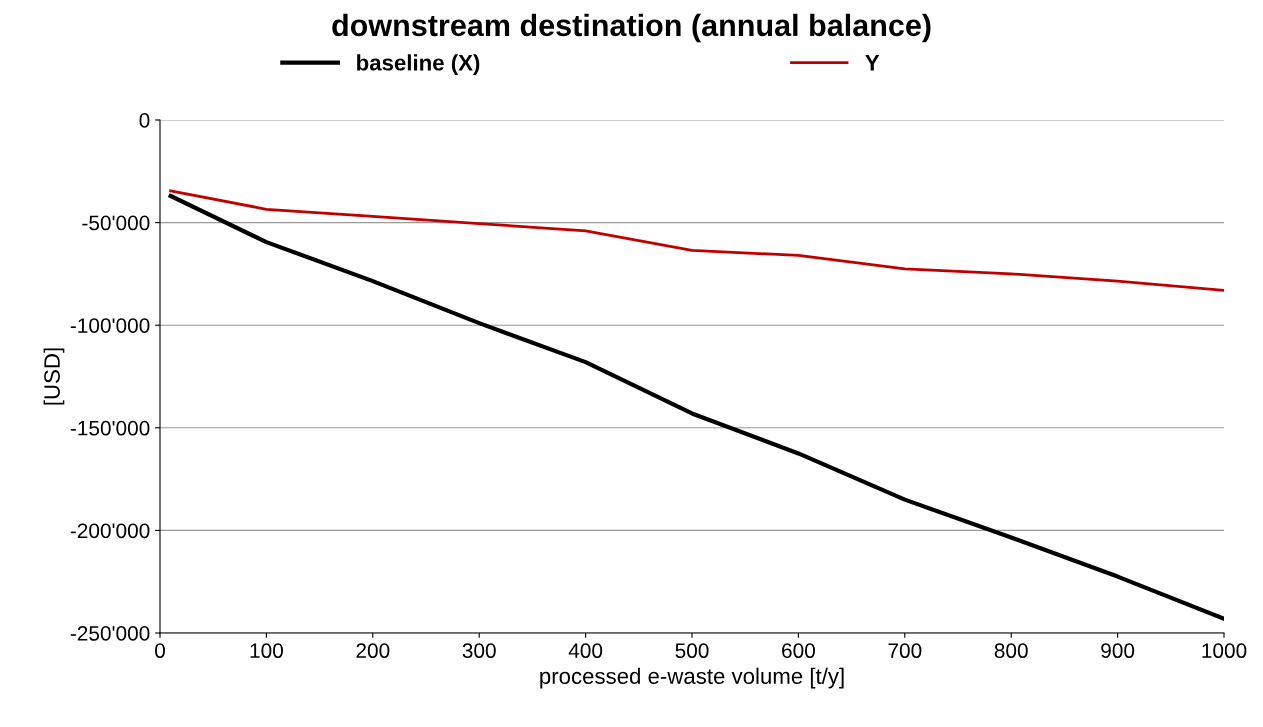 Image resolution: width=1263 pixels, height=727 pixels. What do you see at coordinates (110, 531) in the screenshot?
I see `y-tick-label: -200'000` at bounding box center [110, 531].